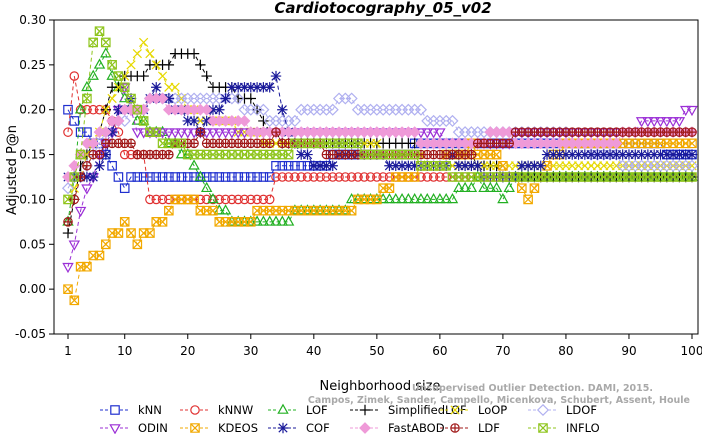 This screenshot has height=434, width=702. What do you see at coordinates (628, 351) in the screenshot?
I see `x-tick-label: 90` at bounding box center [628, 351].